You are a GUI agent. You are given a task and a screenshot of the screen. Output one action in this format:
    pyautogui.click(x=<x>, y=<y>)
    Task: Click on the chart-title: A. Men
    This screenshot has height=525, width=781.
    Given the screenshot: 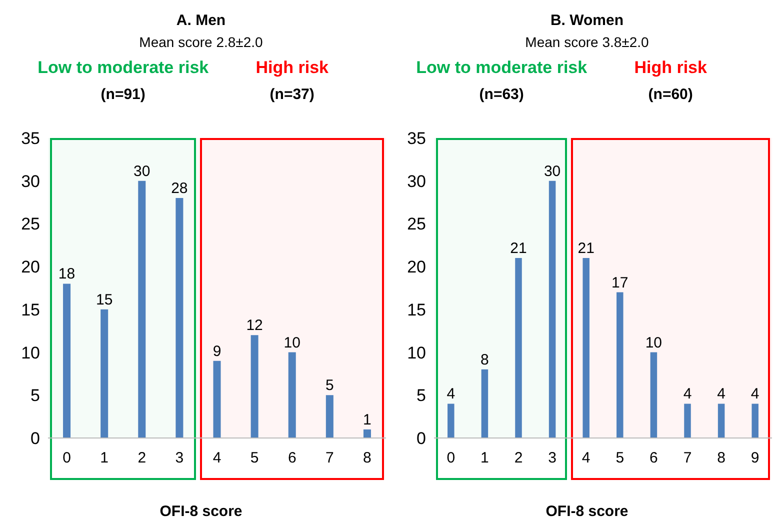 What is the action you would take?
    pyautogui.click(x=201, y=20)
    